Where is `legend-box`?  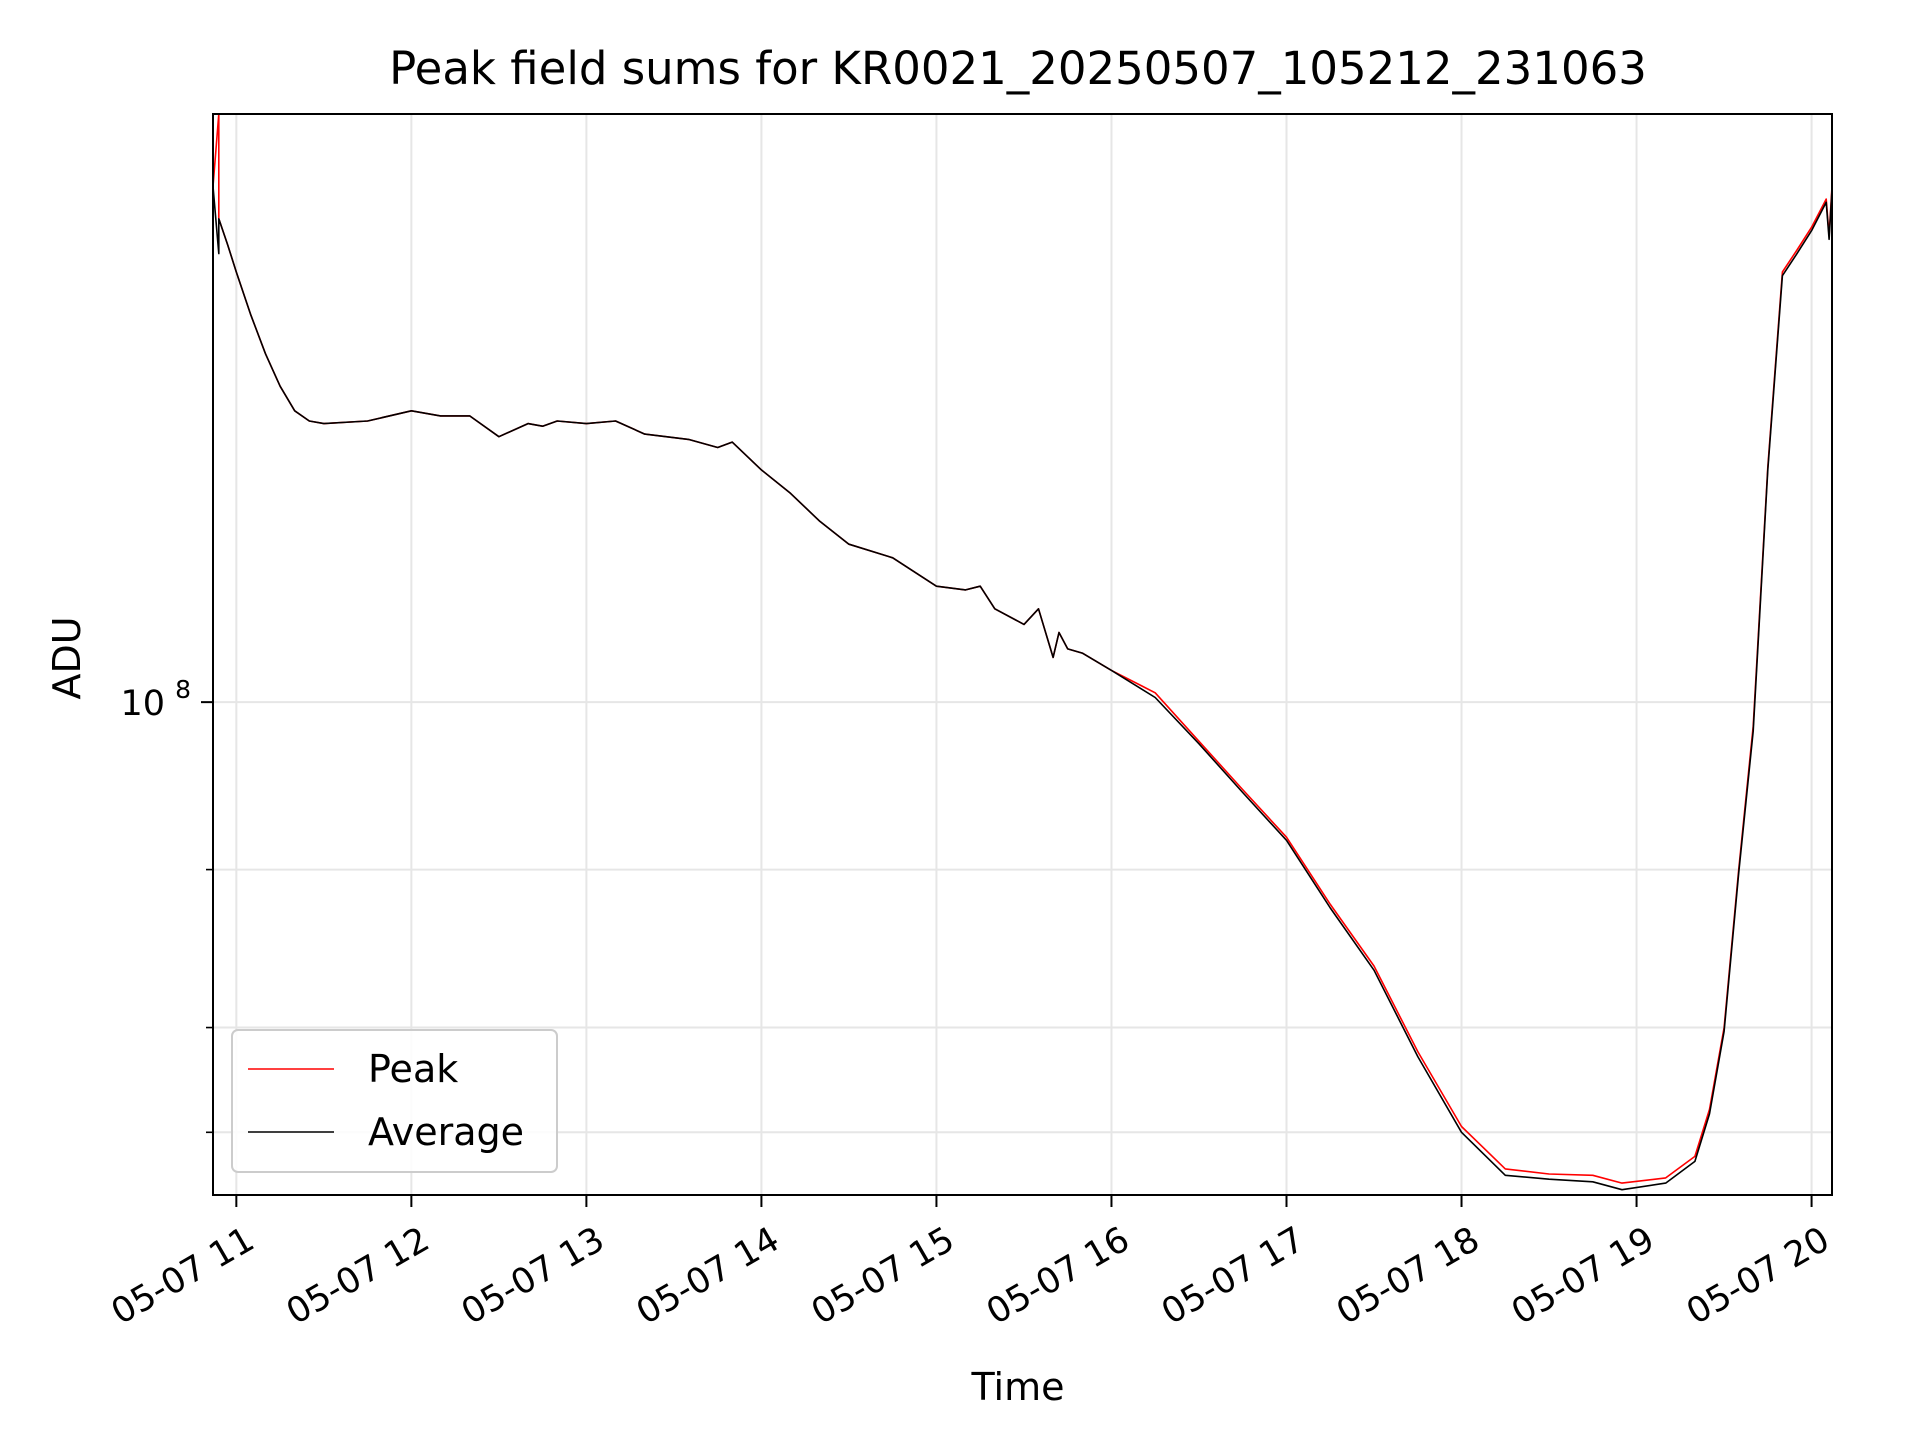
legend-box is located at coordinates (394, 1101).